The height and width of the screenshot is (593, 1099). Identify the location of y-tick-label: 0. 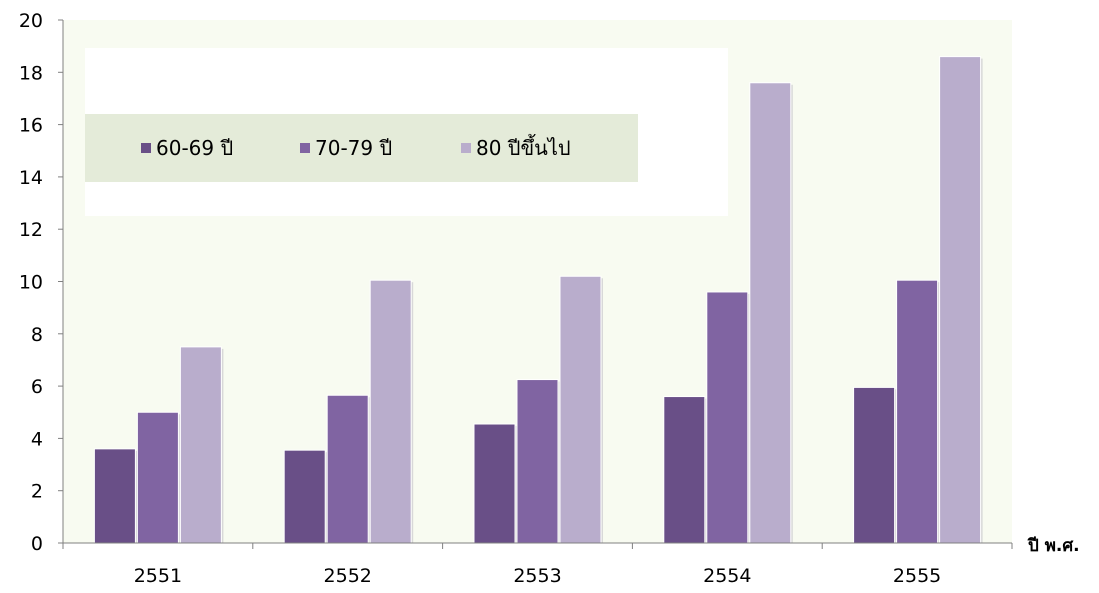
(37, 544).